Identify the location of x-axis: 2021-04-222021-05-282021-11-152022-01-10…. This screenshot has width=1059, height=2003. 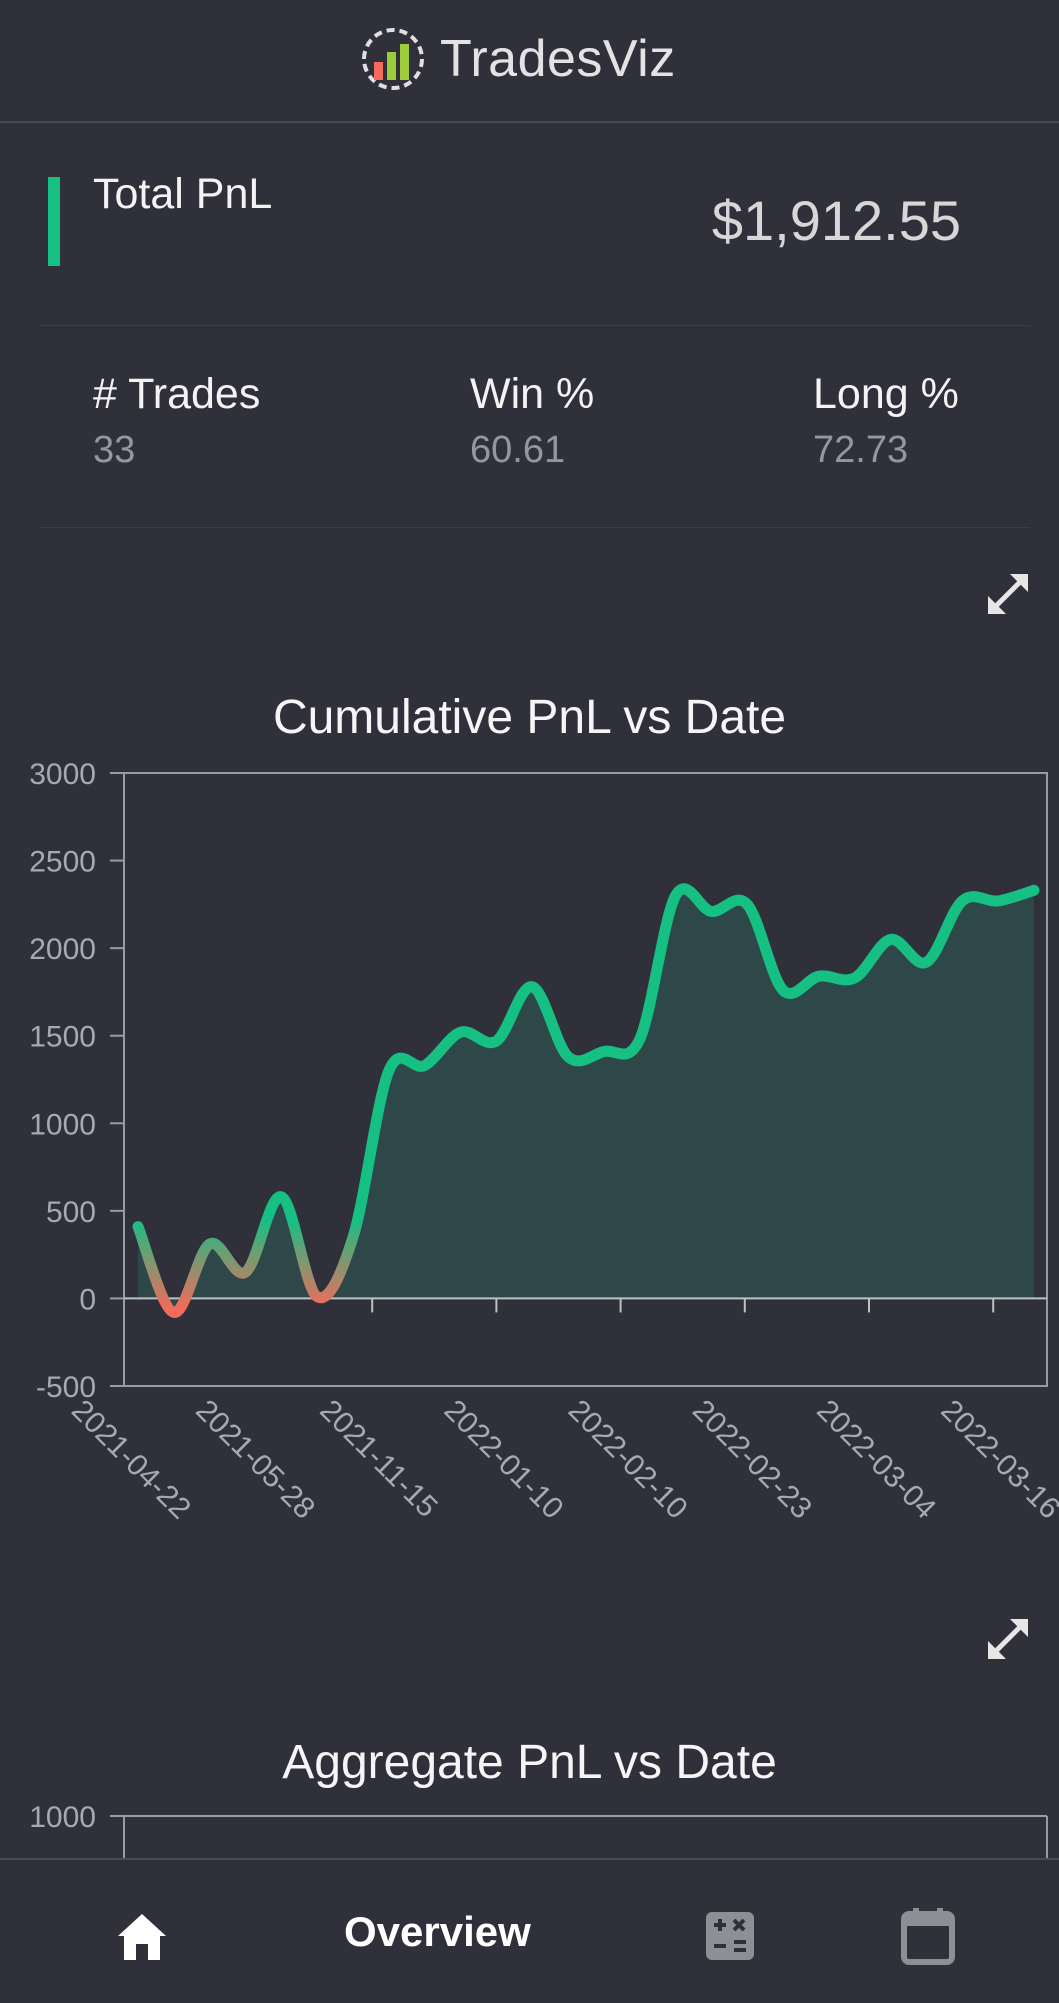
(562, 1460).